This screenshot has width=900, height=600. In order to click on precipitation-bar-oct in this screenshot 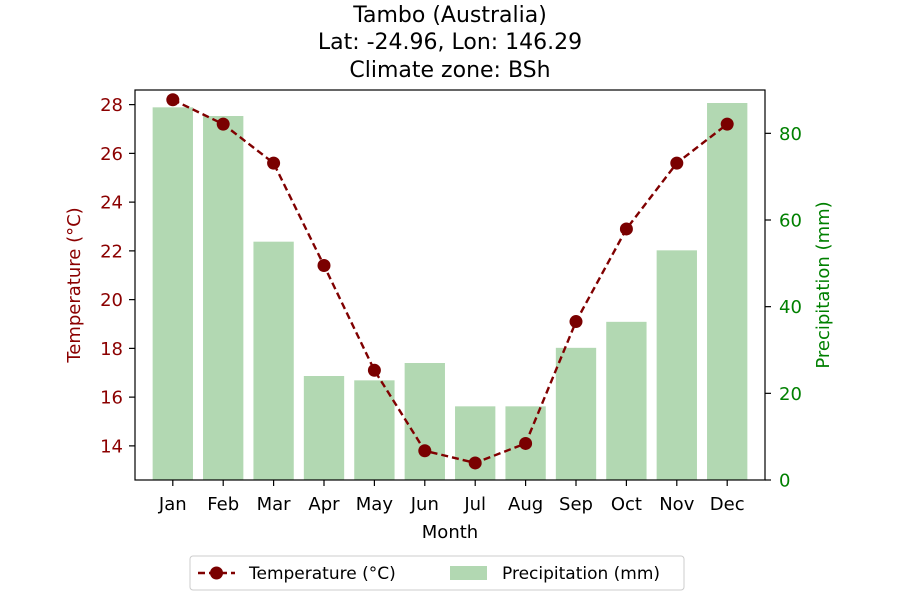, I will do `click(626, 400)`.